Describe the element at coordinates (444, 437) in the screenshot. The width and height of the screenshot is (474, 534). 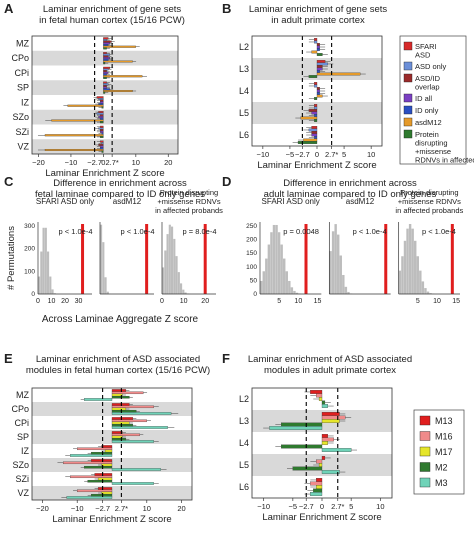
I see `legend-label: M16` at that location.